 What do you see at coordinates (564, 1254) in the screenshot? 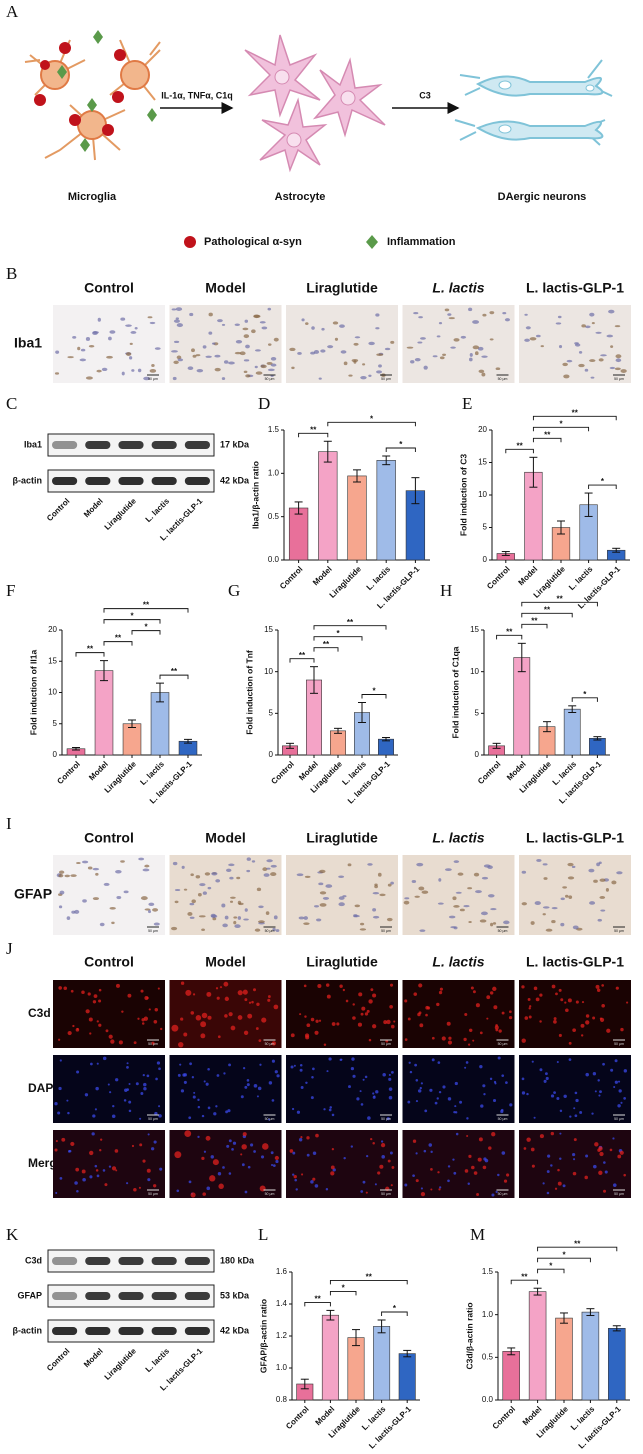
I see `significance-label: *` at bounding box center [564, 1254].